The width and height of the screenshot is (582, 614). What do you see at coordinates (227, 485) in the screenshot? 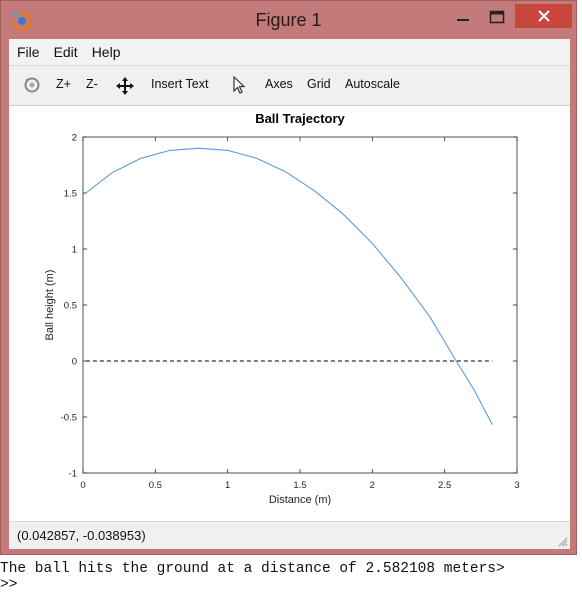
I see `x-tick-label: 1` at bounding box center [227, 485].